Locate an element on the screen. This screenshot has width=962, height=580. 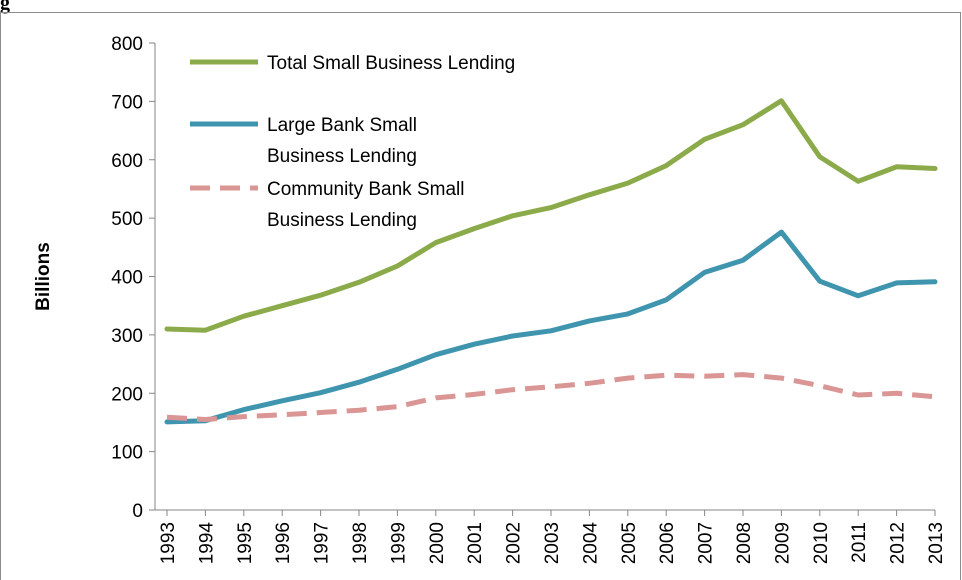
y-tick-label: 200 is located at coordinates (127, 394).